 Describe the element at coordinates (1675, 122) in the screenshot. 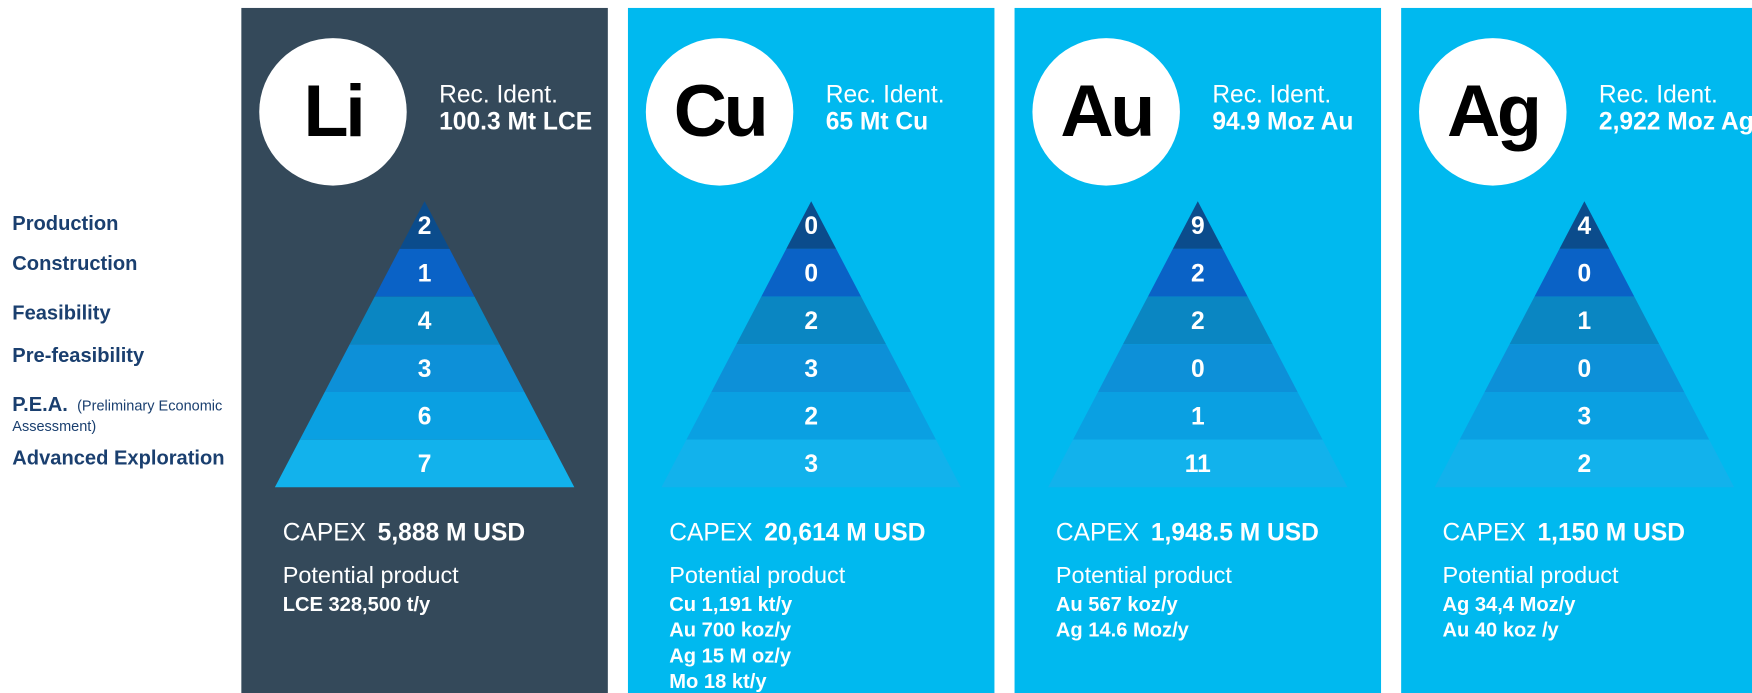

I see `resource: 2,922 Moz Ag` at that location.